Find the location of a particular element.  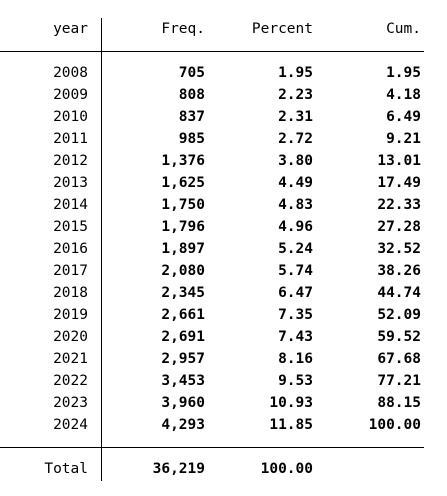

table-row: 2022 3,453 9.53 77.21 is located at coordinates (223, 381).